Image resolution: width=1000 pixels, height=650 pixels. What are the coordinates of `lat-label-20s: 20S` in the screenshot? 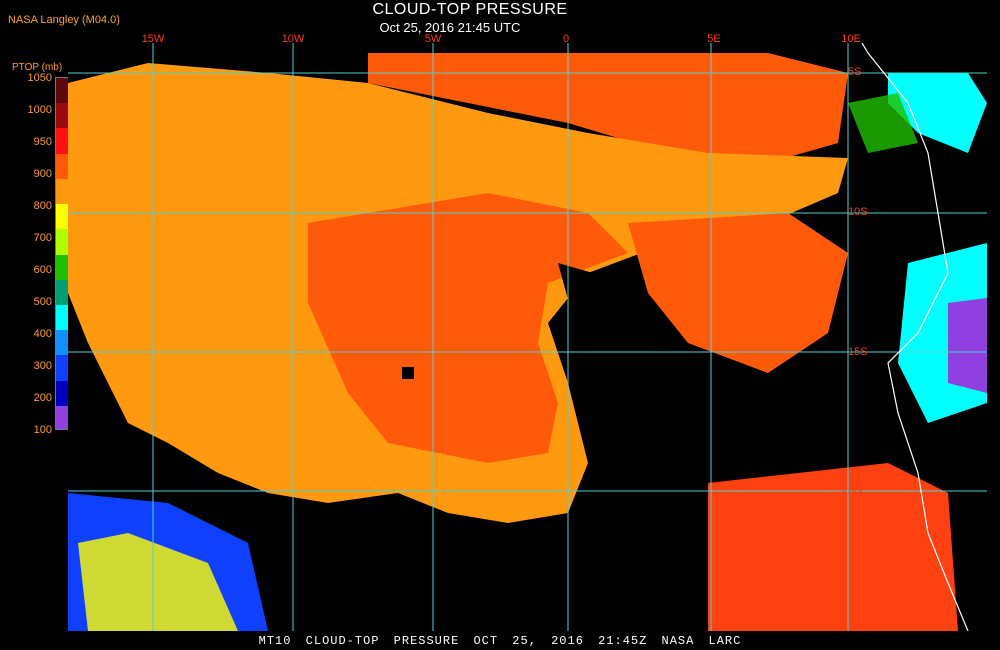 It's located at (852, 490).